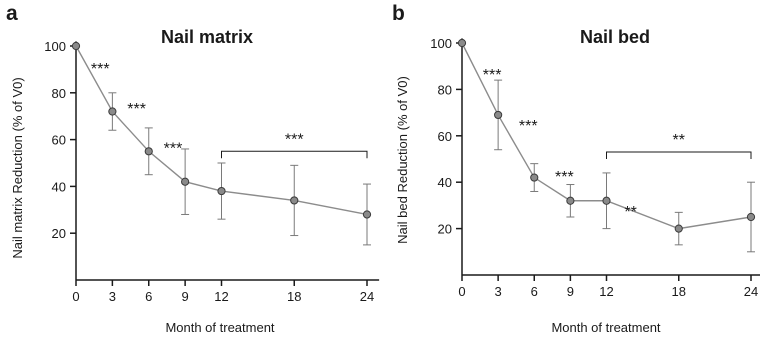 The width and height of the screenshot is (760, 339). What do you see at coordinates (630, 212) in the screenshot?
I see `significance-label: **` at bounding box center [630, 212].